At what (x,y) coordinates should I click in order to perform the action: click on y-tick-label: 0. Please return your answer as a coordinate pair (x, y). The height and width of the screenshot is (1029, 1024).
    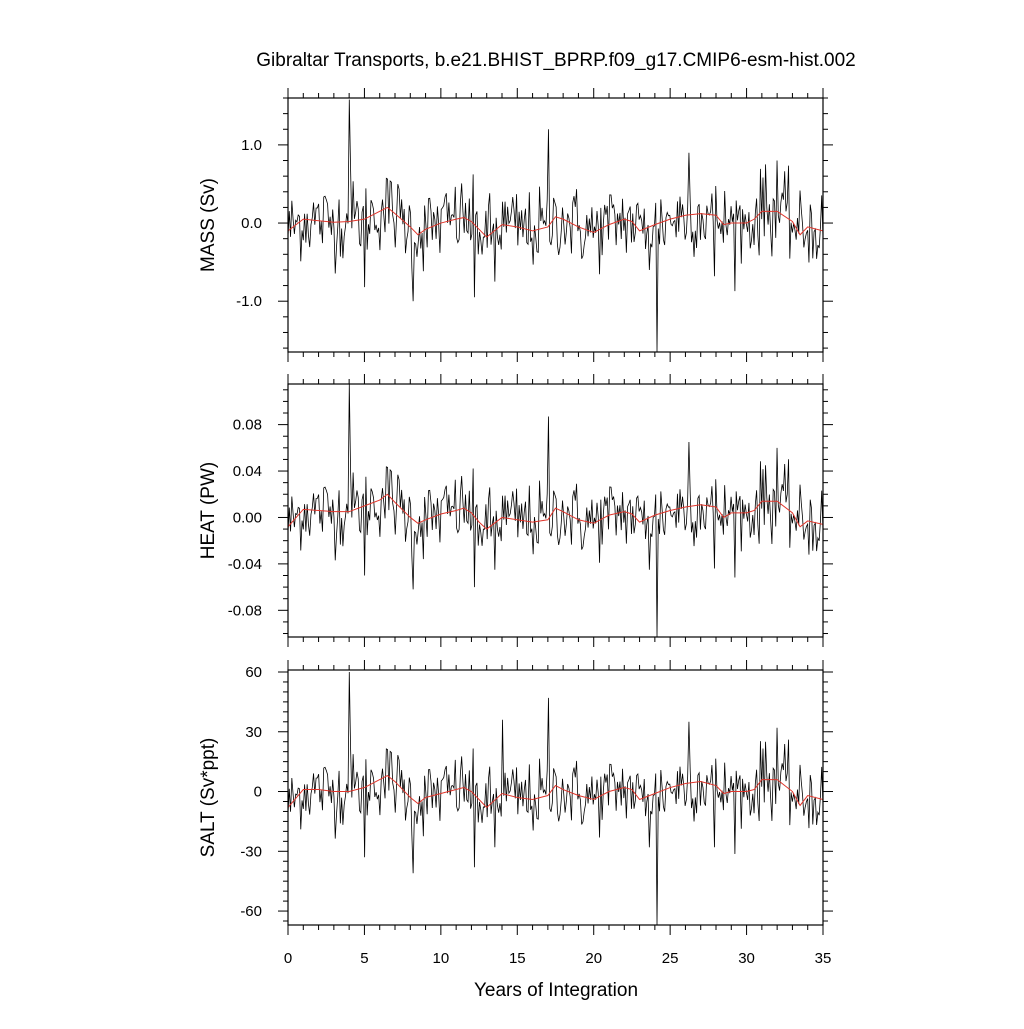
    Looking at the image, I should click on (258, 792).